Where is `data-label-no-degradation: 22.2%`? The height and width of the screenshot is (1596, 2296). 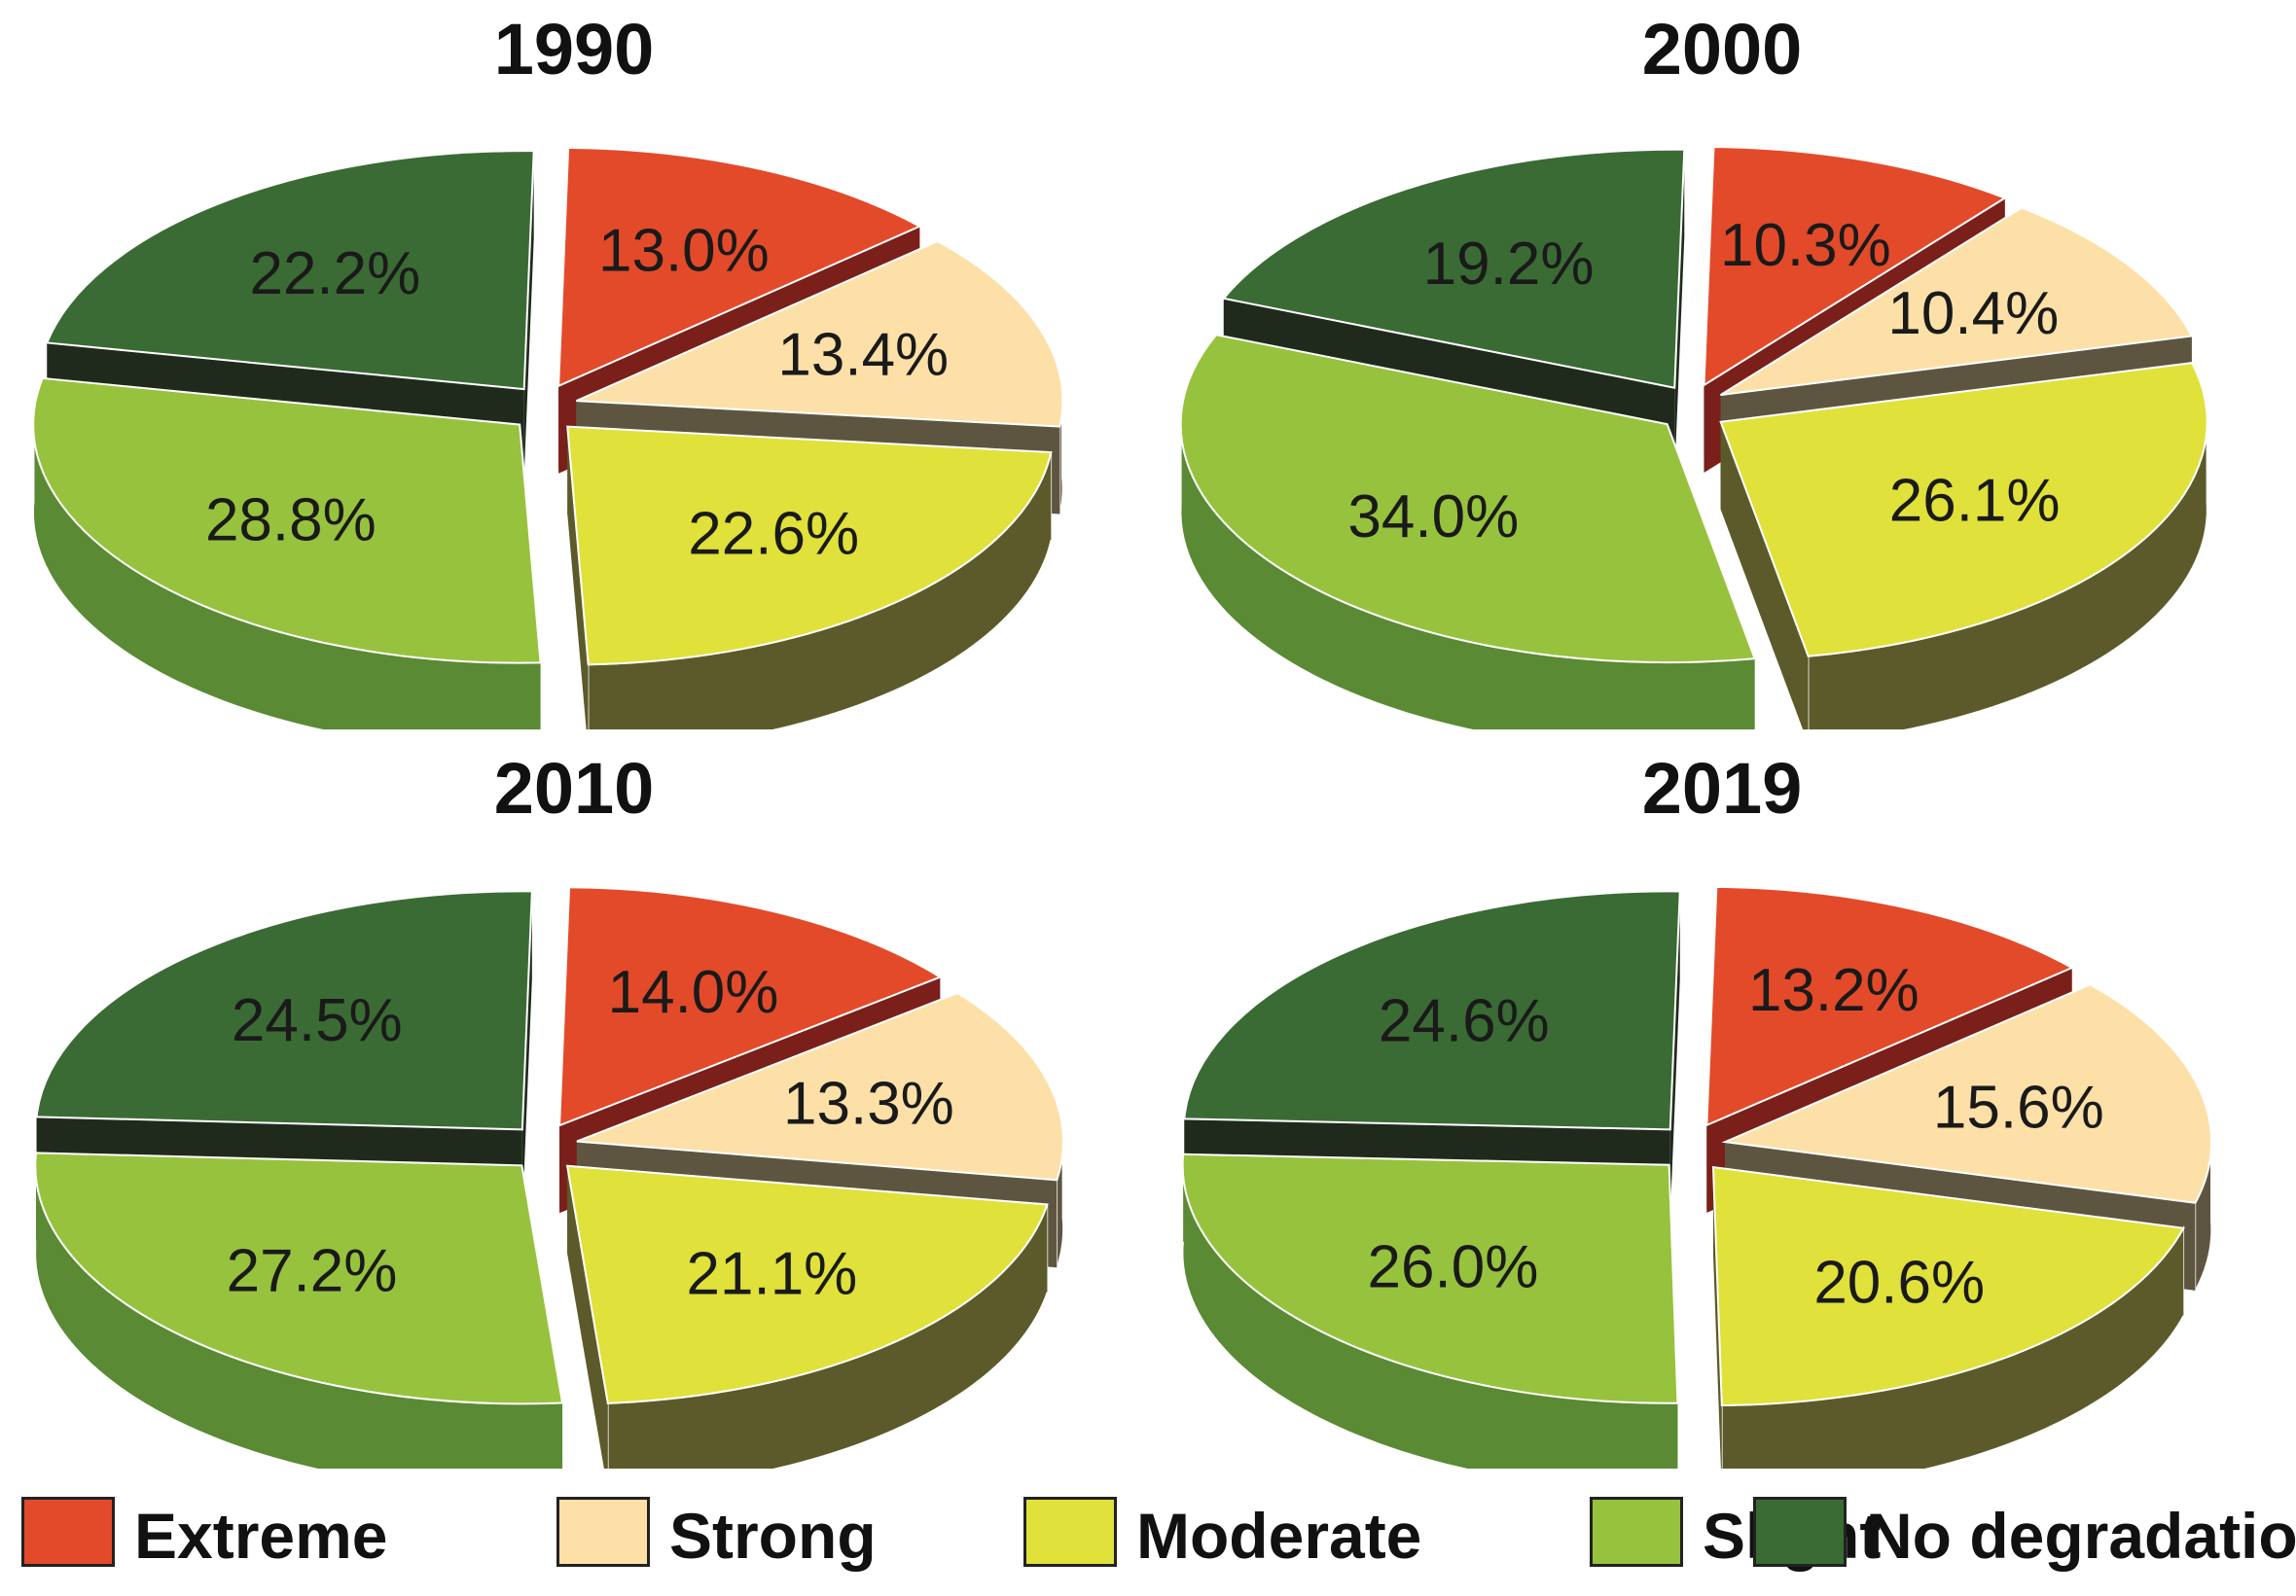 data-label-no-degradation: 22.2% is located at coordinates (334, 273).